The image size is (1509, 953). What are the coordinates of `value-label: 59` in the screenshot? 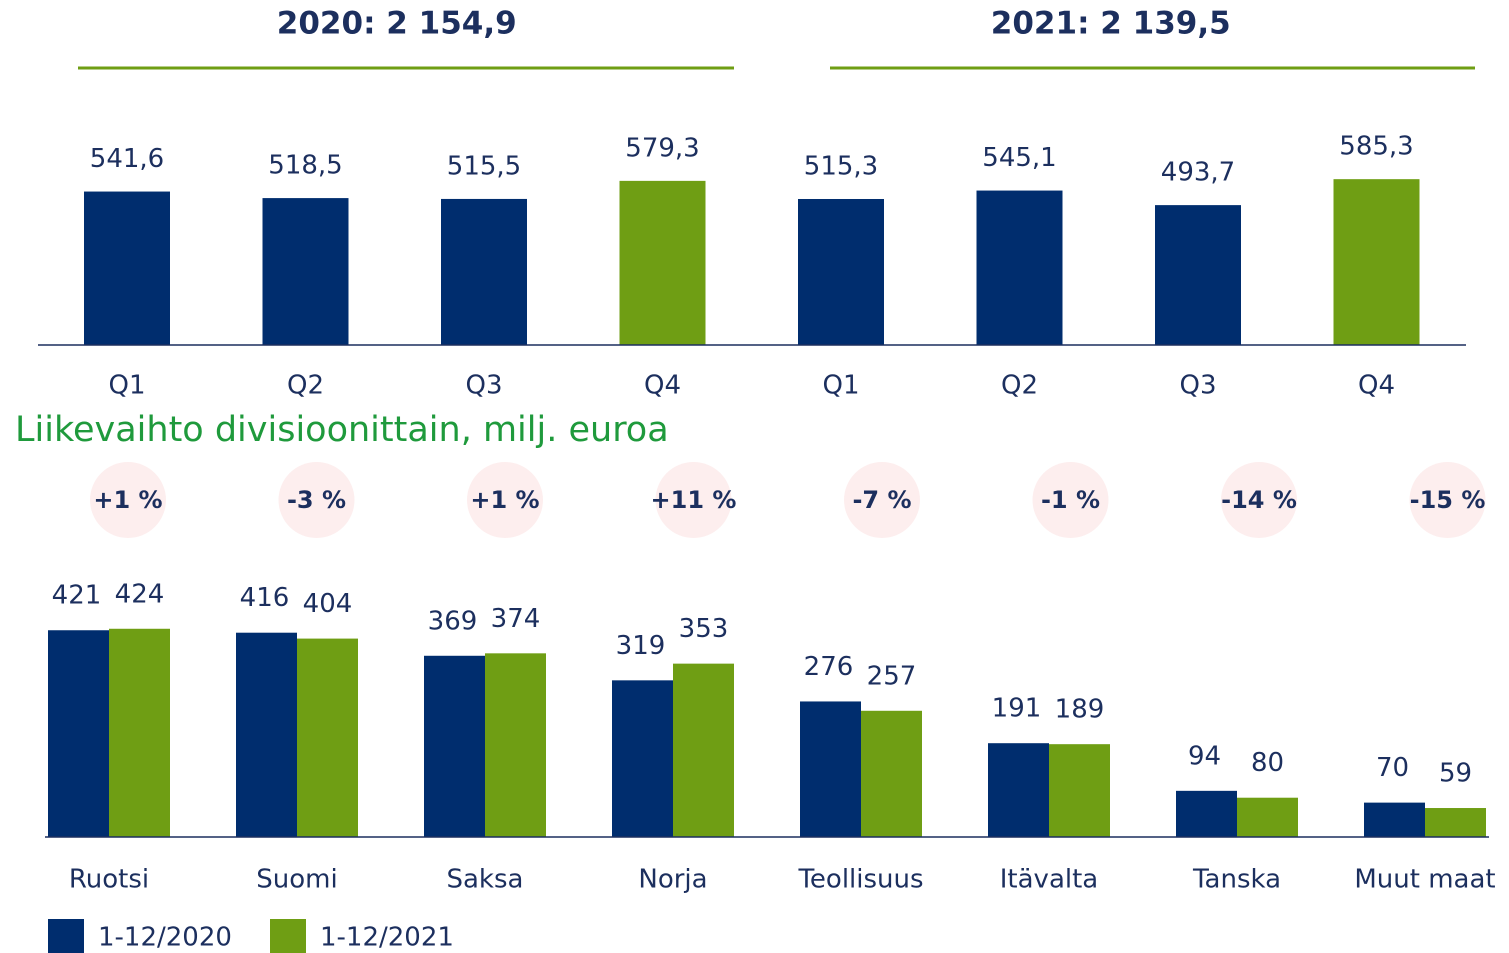 It's located at (1455, 774).